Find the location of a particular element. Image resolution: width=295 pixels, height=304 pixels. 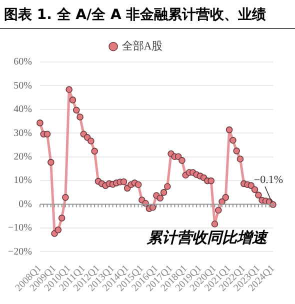

chart-title: 图表 1. 全 A/全 A 非金融累计营收、业绩 is located at coordinates (147, 14).